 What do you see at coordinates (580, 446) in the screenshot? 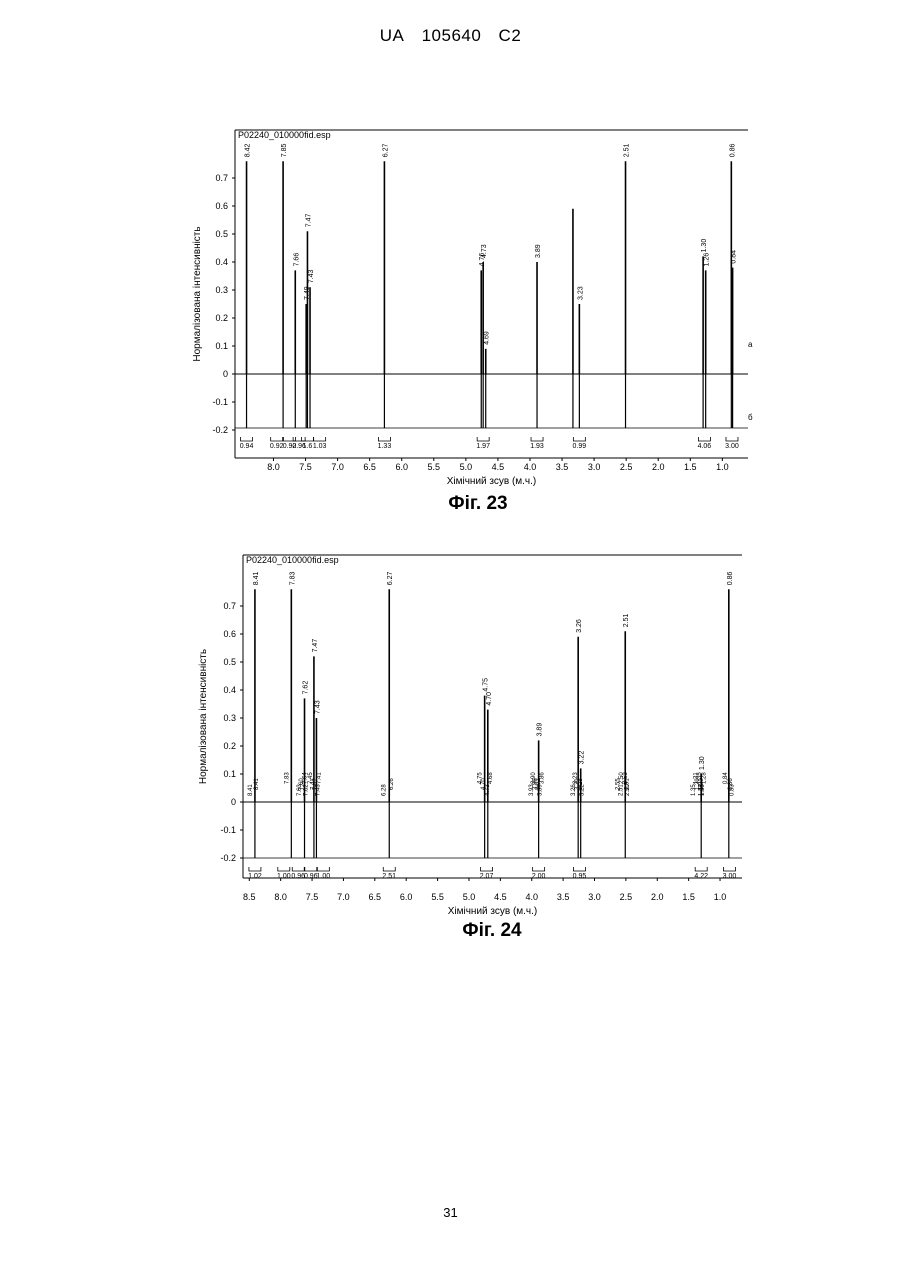
I see `integral-value: 0.99` at bounding box center [580, 446].